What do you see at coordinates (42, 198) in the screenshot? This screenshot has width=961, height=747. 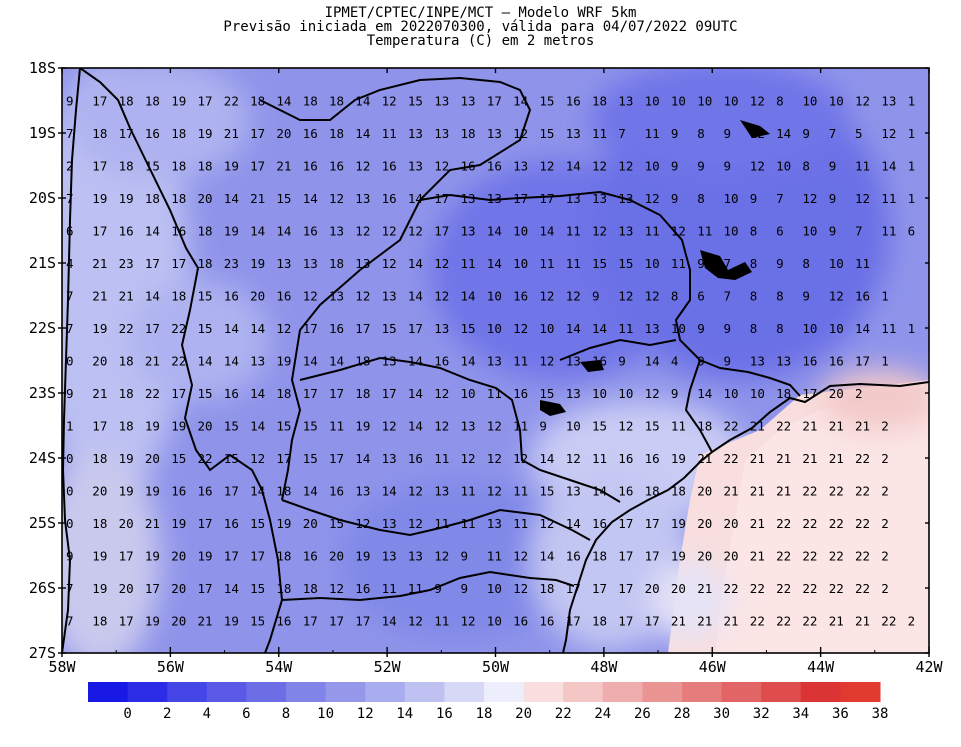 I see `lat-label: 20S` at bounding box center [42, 198].